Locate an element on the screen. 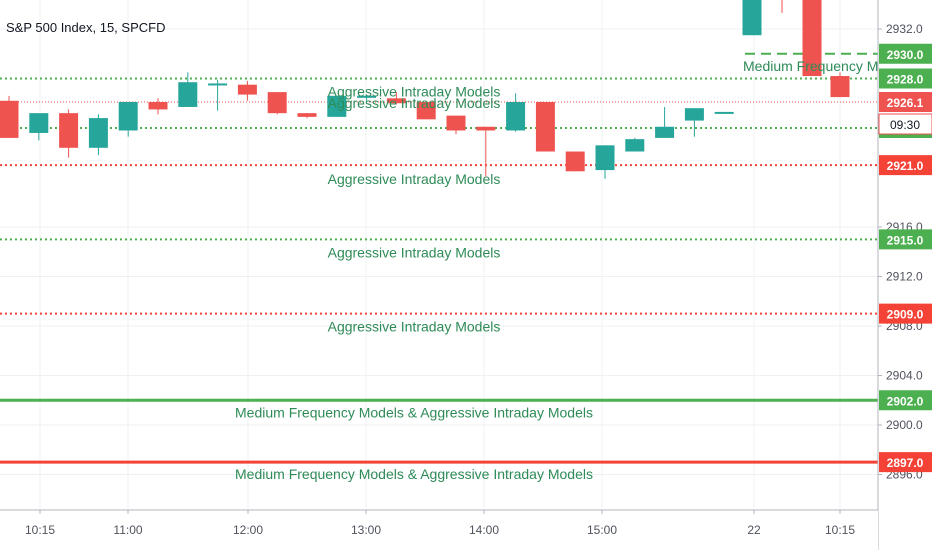 This screenshot has width=932, height=555. time-tick-label: 15:00 is located at coordinates (602, 530).